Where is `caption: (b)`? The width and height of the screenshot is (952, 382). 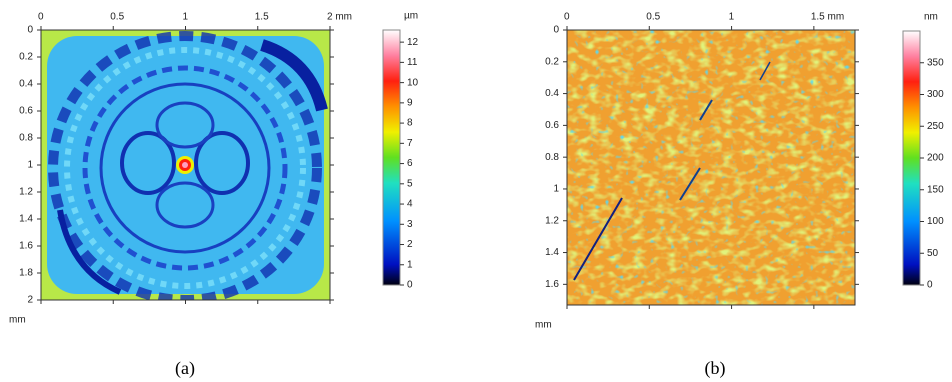 caption: (b) is located at coordinates (715, 368).